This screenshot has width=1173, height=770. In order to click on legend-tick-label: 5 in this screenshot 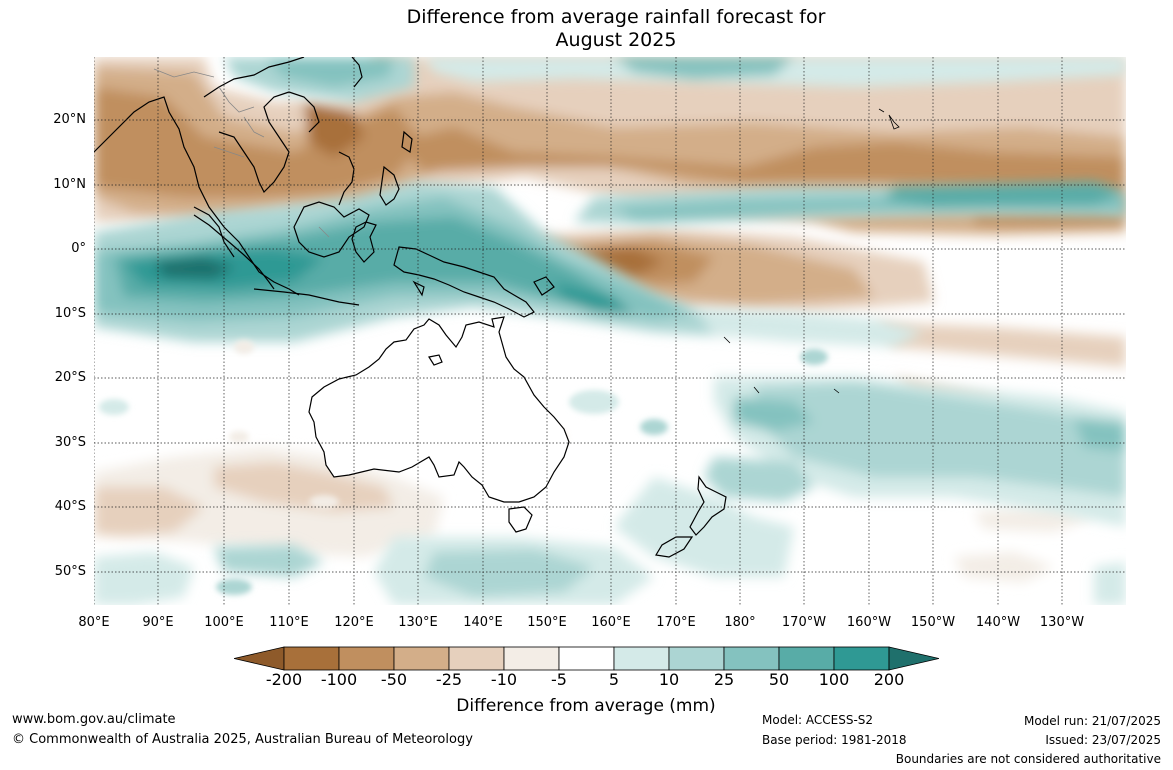, I will do `click(614, 679)`.